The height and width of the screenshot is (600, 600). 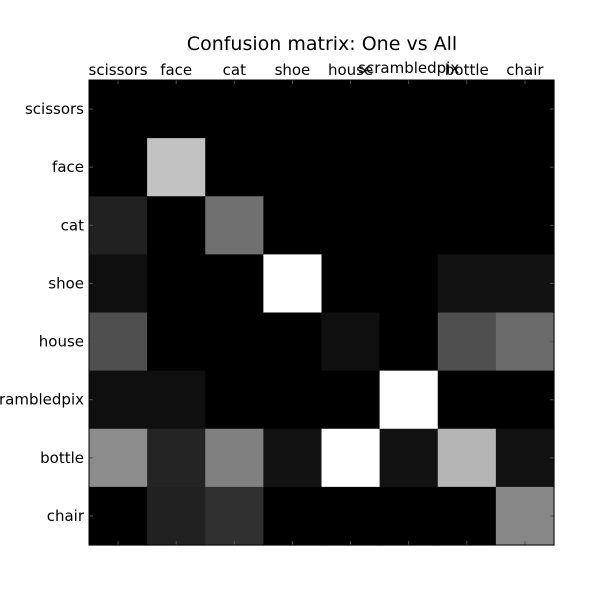 I want to click on row-label-6: bottle, so click(x=62, y=458).